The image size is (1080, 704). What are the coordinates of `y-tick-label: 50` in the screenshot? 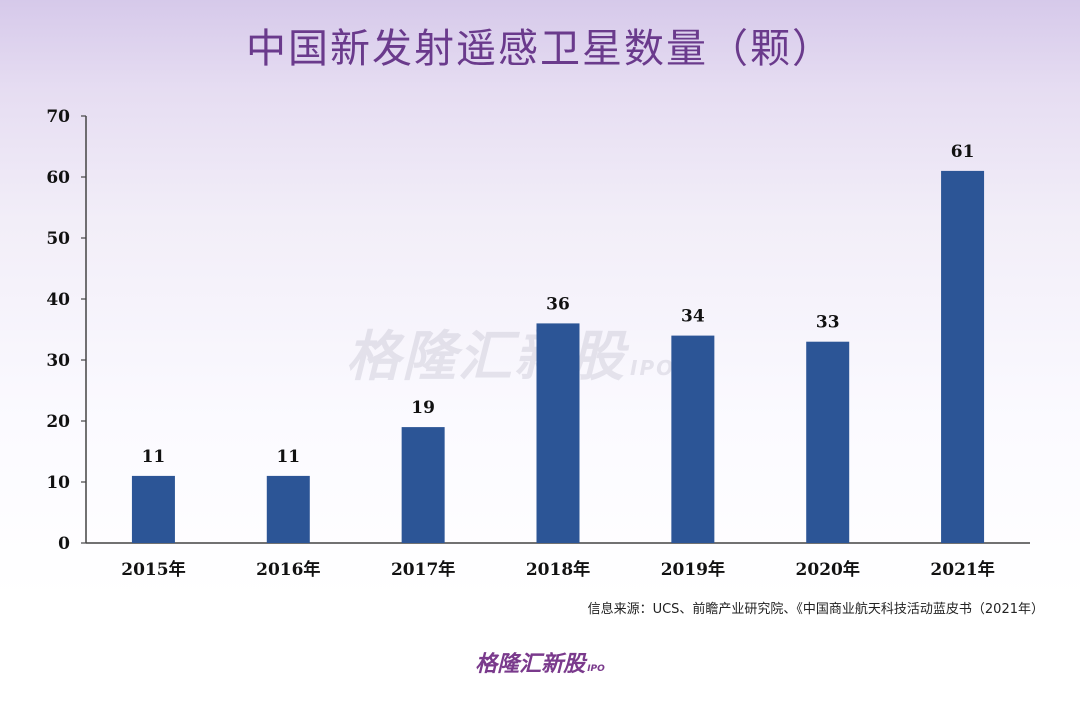 It's located at (58, 239).